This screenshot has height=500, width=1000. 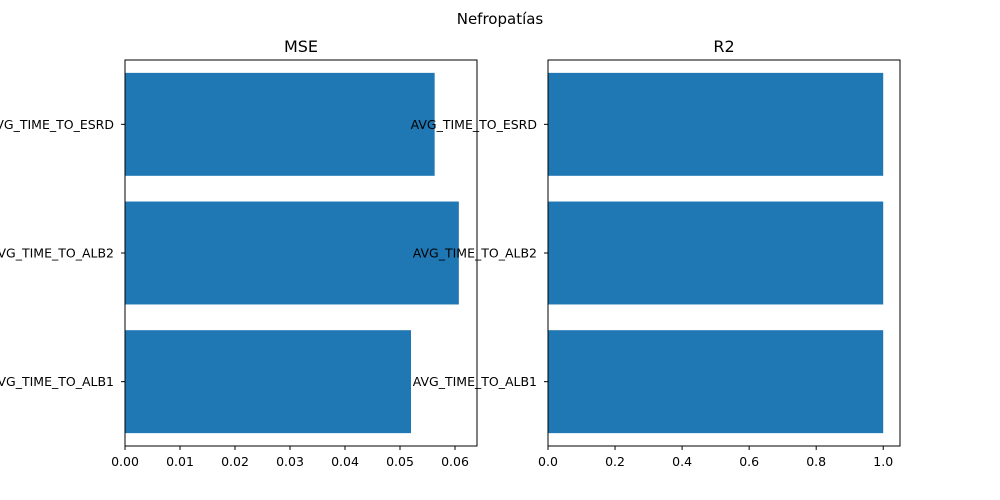 What do you see at coordinates (455, 461) in the screenshot?
I see `mse-xtick-label: 0.06` at bounding box center [455, 461].